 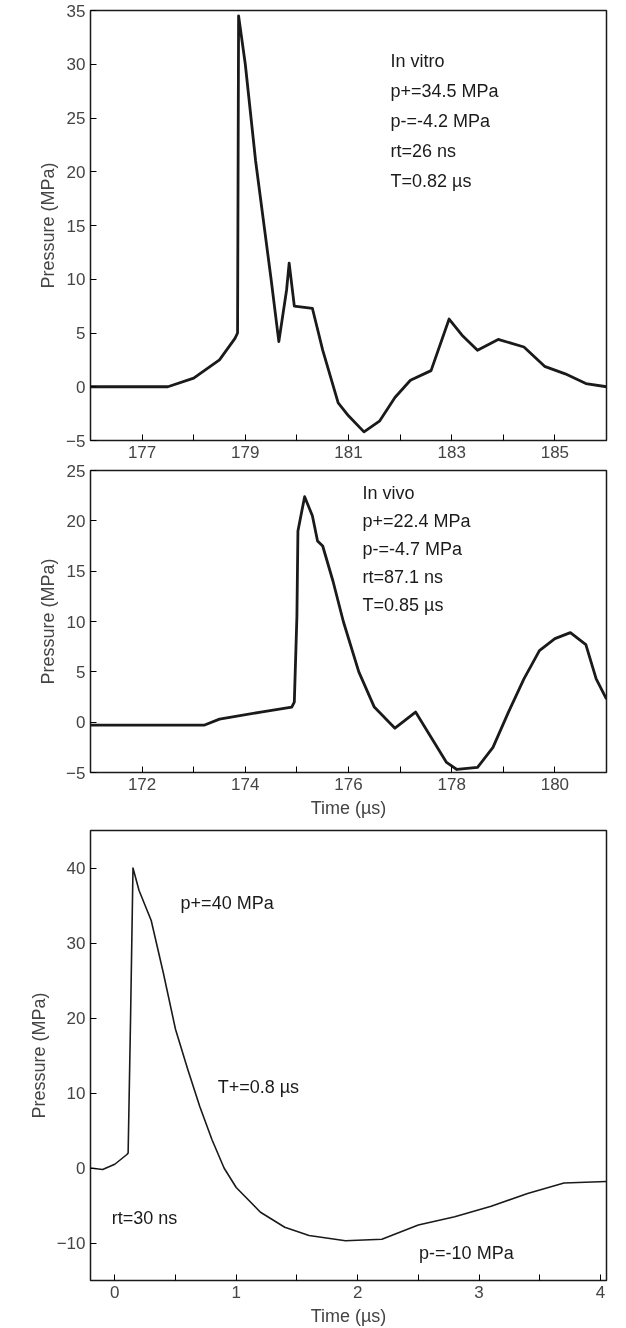 What do you see at coordinates (227, 902) in the screenshot?
I see `annotation: p+=40 MPa` at bounding box center [227, 902].